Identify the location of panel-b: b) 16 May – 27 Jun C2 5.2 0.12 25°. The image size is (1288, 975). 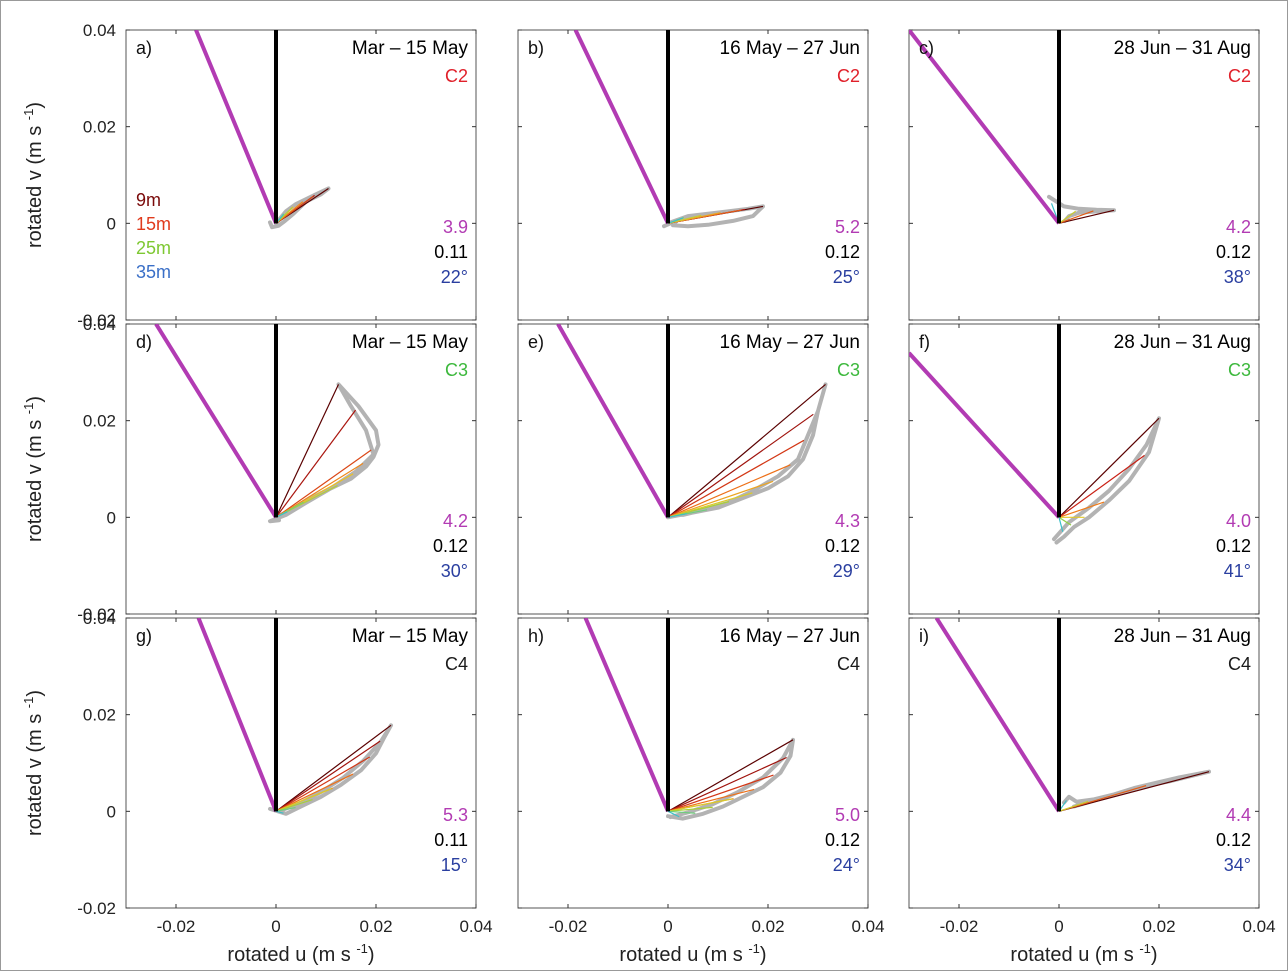
(693, 175).